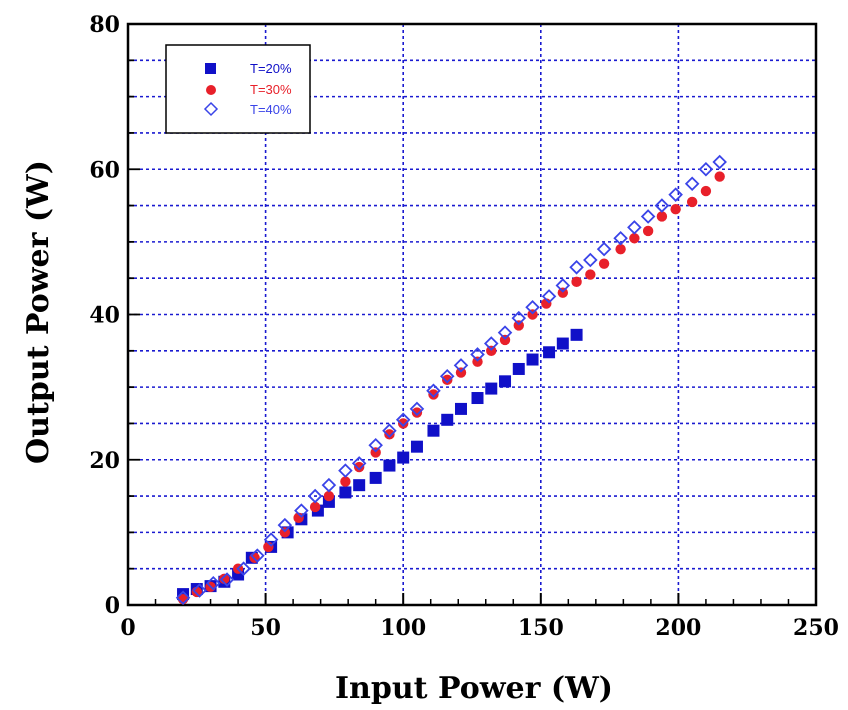 Image resolution: width=848 pixels, height=710 pixels. Describe the element at coordinates (403, 628) in the screenshot. I see `x-tick-label: 100` at that location.